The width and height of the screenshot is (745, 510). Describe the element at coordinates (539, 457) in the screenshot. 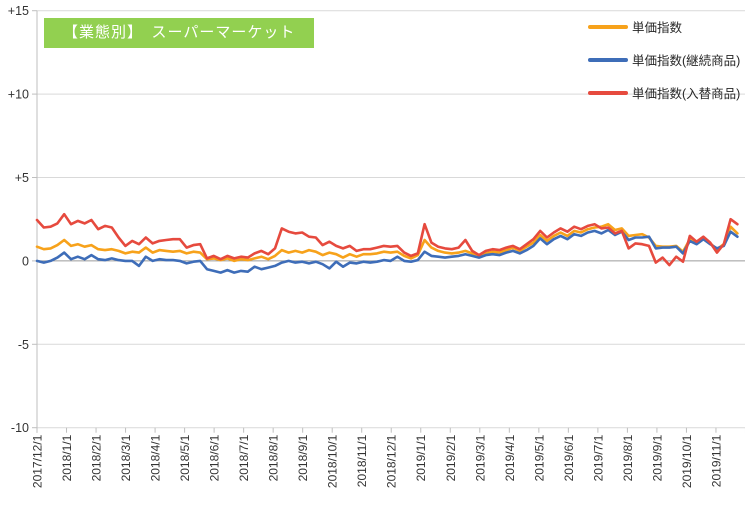

I see `x-tick-label: 2019/5/1` at that location.